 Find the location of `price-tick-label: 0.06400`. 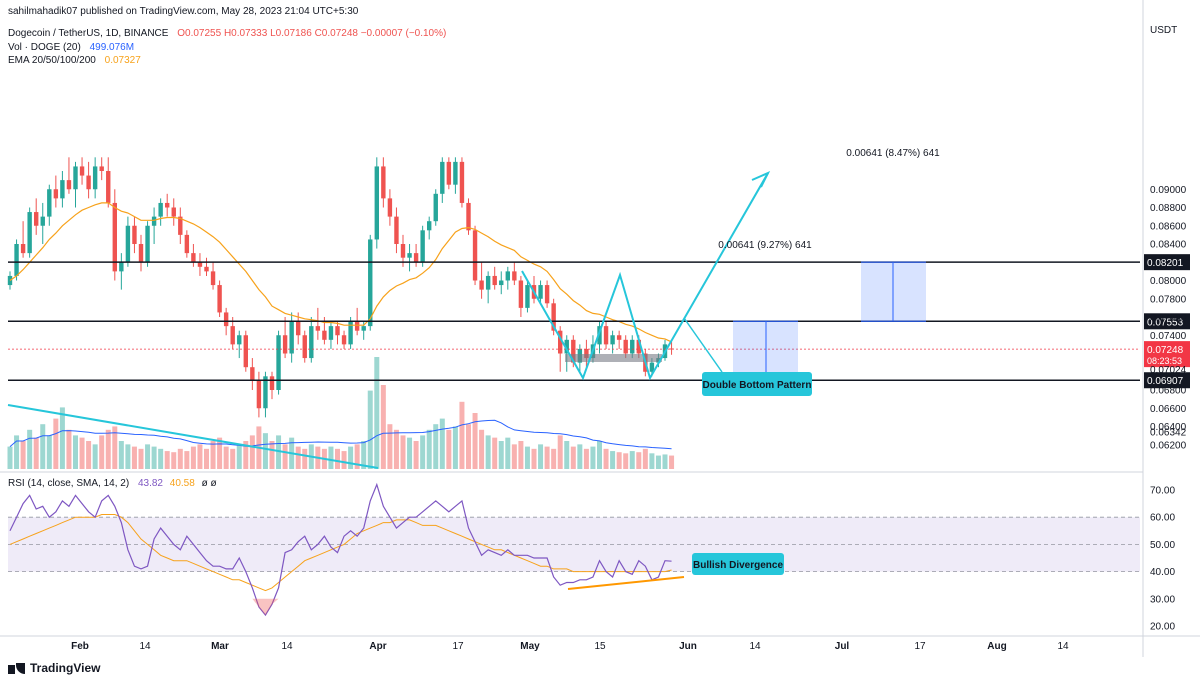

price-tick-label: 0.06400 is located at coordinates (1168, 427).